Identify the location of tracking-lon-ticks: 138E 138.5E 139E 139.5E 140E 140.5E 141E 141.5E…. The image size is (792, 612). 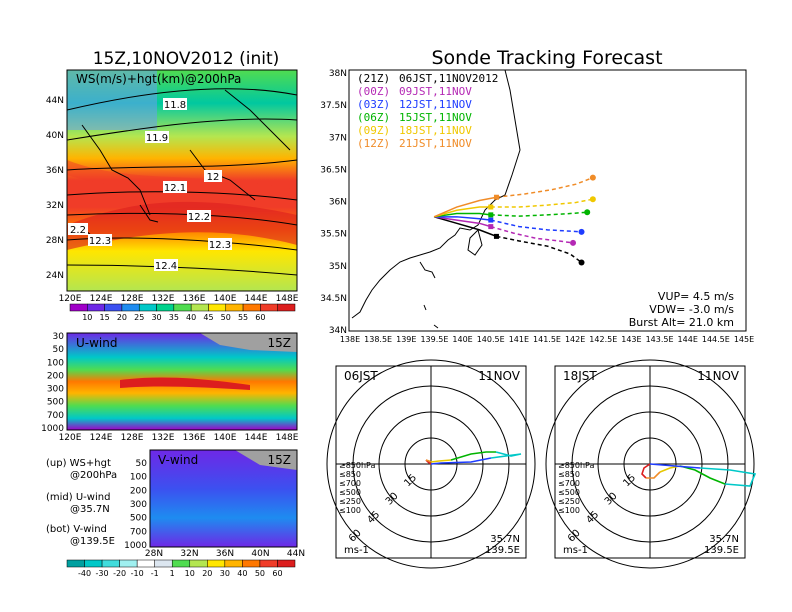
(547, 339).